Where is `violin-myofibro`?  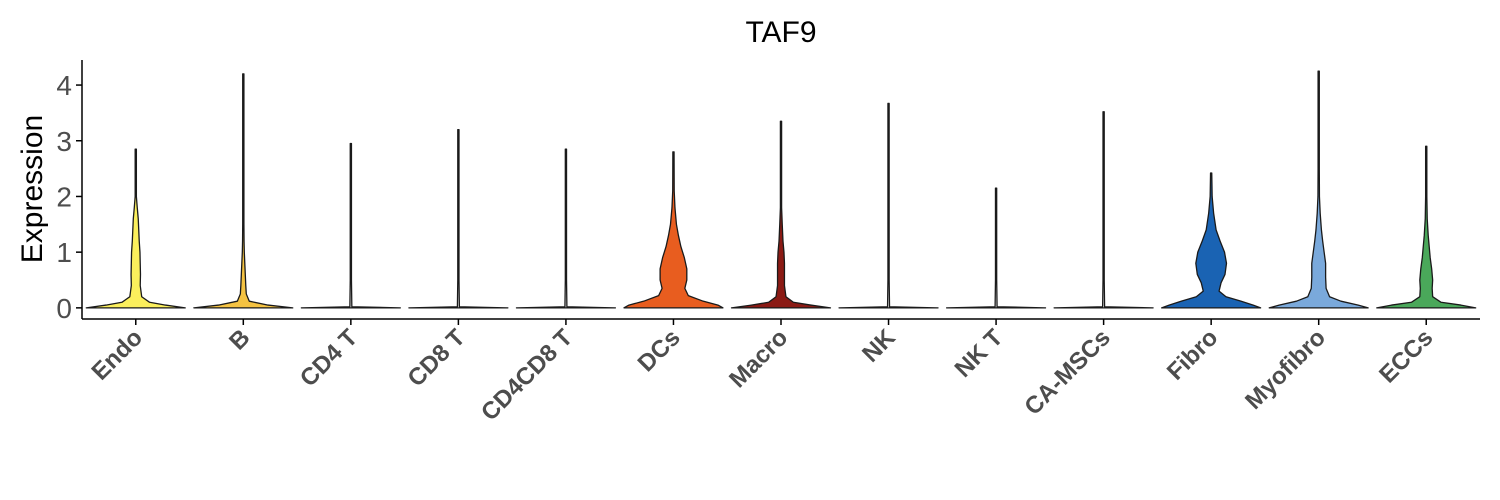 violin-myofibro is located at coordinates (1318, 189).